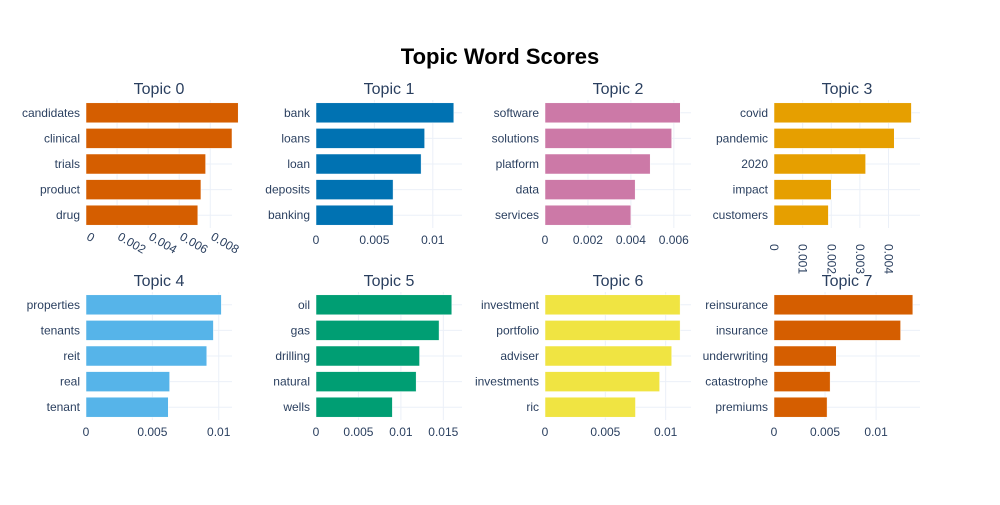 This screenshot has height=505, width=1000. Describe the element at coordinates (287, 190) in the screenshot. I see `category-label: deposits` at that location.